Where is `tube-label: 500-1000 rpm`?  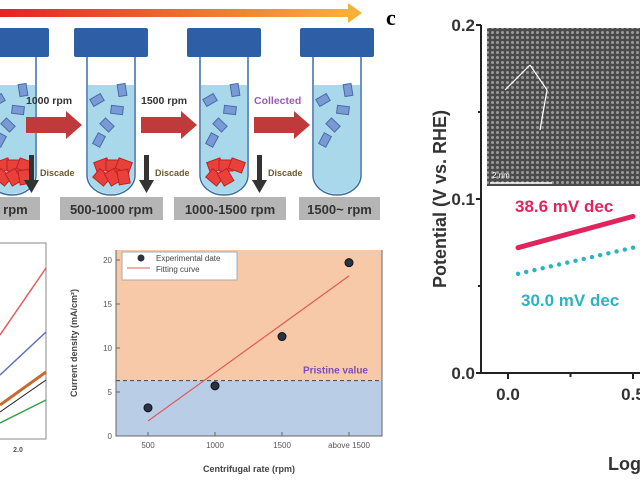 tube-label: 500-1000 rpm is located at coordinates (111, 209).